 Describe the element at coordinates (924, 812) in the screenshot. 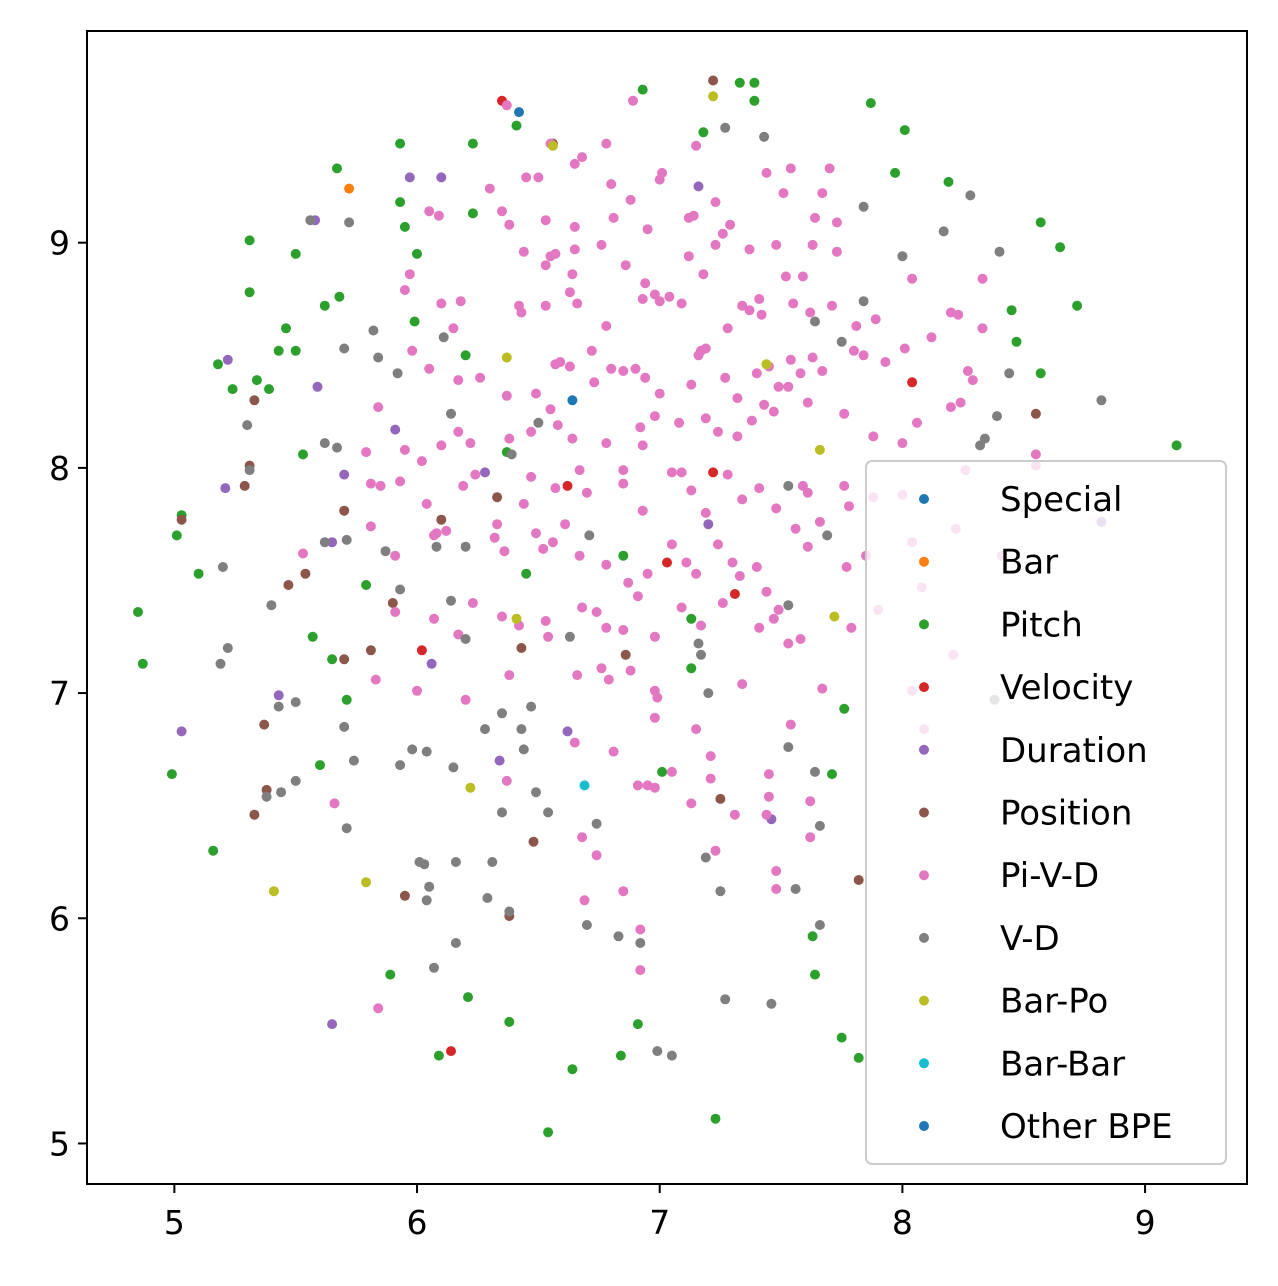

I see `legend-marker` at that location.